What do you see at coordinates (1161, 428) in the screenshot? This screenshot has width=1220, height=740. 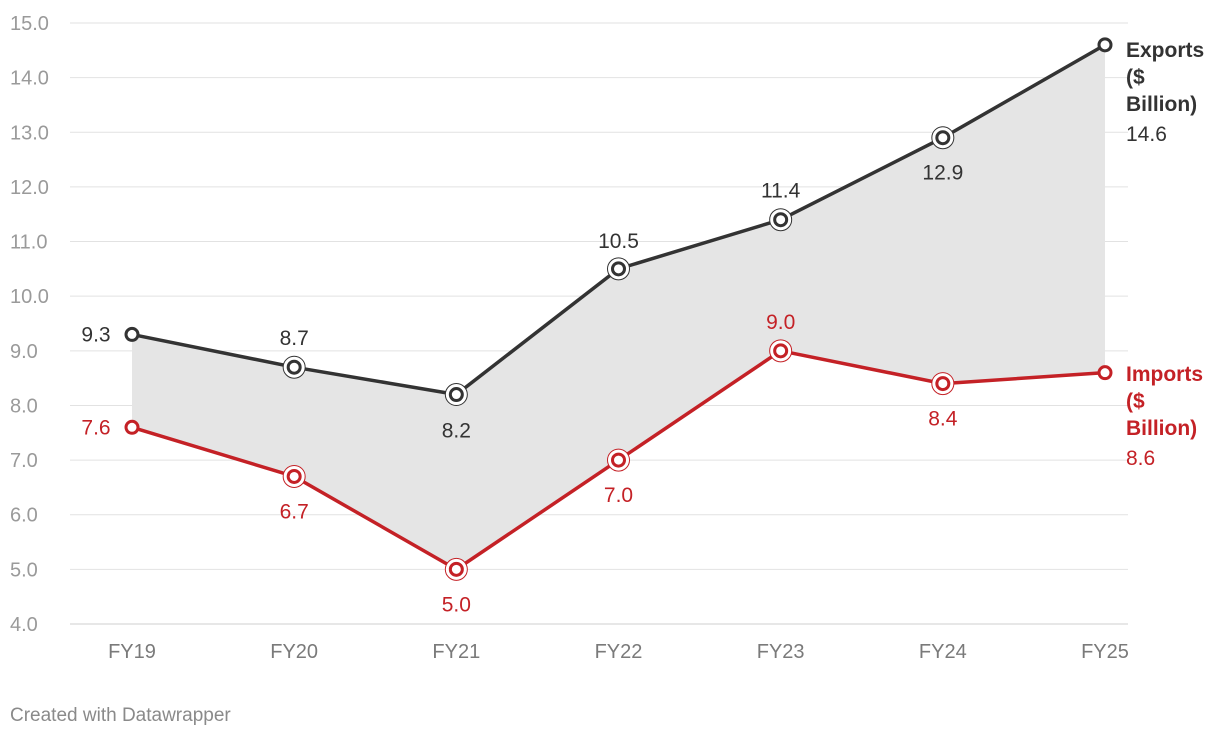 I see `imports-series-name: Billion)` at bounding box center [1161, 428].